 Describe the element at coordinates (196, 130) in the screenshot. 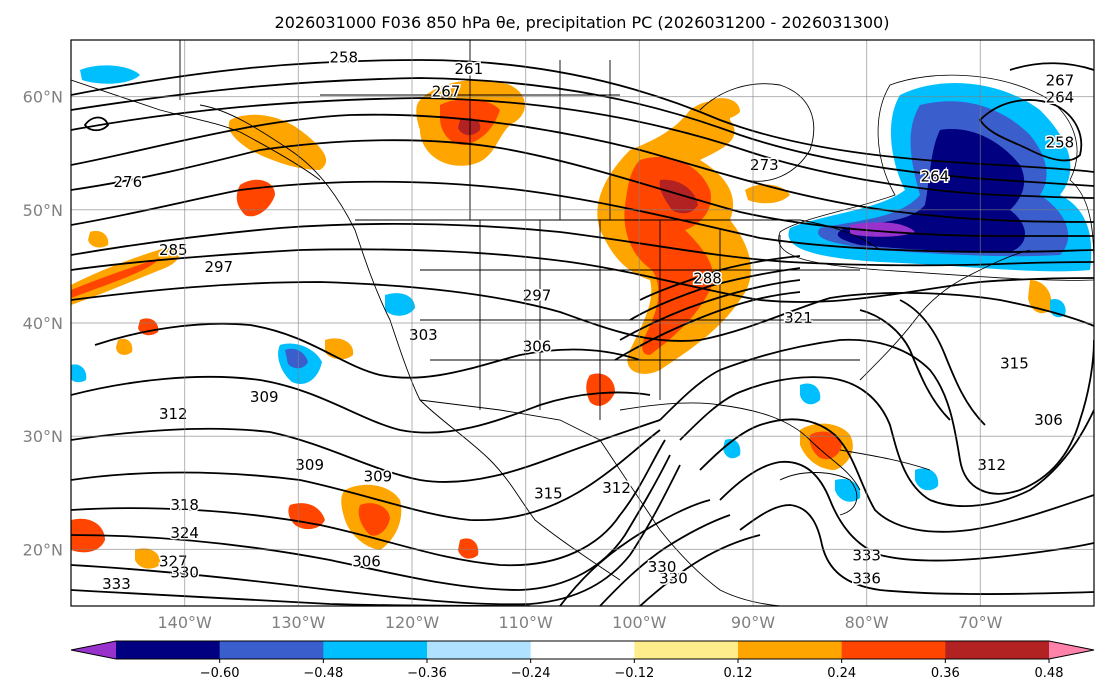

I see `coastline-alaska` at that location.